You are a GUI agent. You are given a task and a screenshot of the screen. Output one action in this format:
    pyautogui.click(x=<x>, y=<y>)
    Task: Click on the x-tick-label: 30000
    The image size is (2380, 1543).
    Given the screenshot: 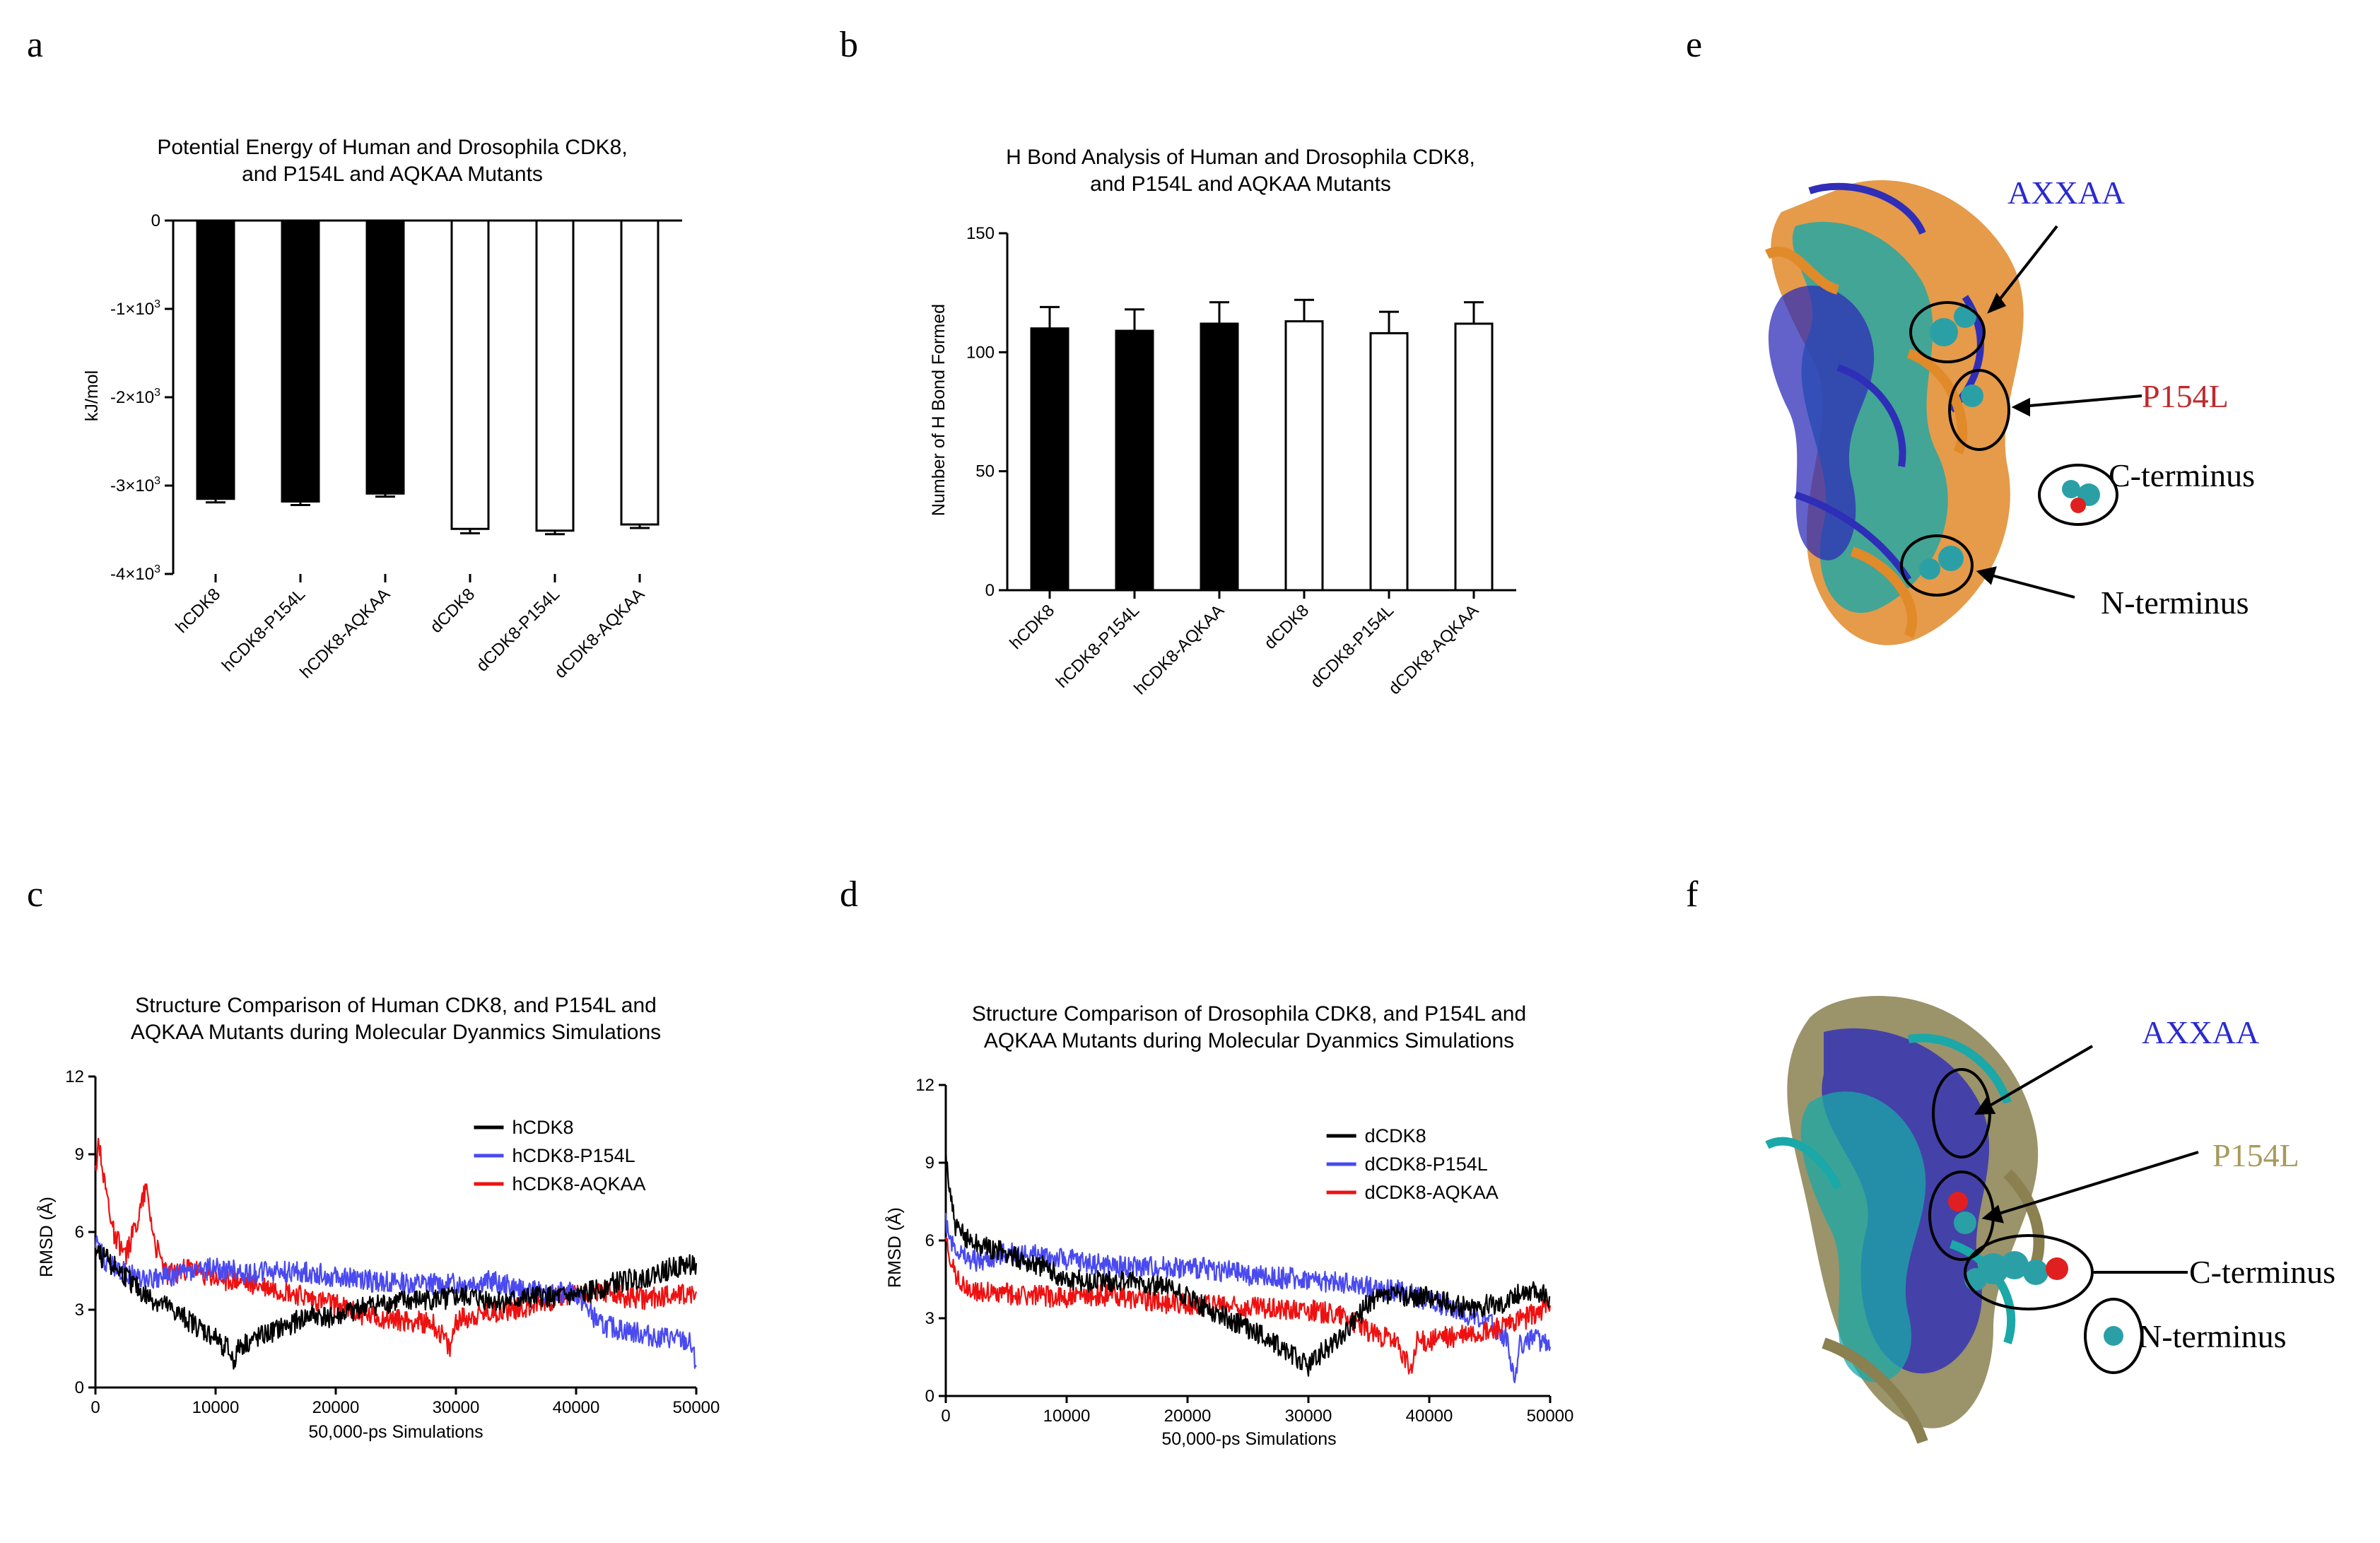 What is the action you would take?
    pyautogui.click(x=457, y=1407)
    